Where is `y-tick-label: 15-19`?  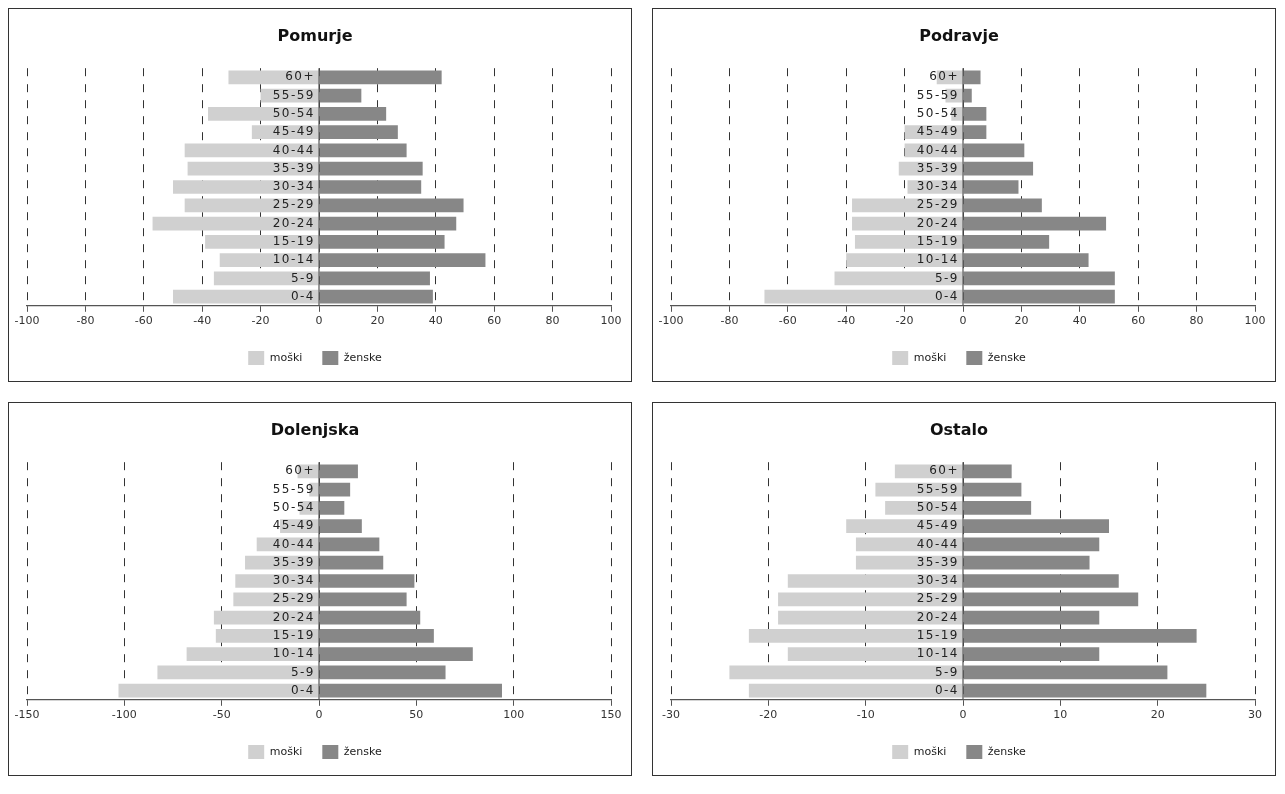
y-tick-label: 15-19 is located at coordinates (293, 240).